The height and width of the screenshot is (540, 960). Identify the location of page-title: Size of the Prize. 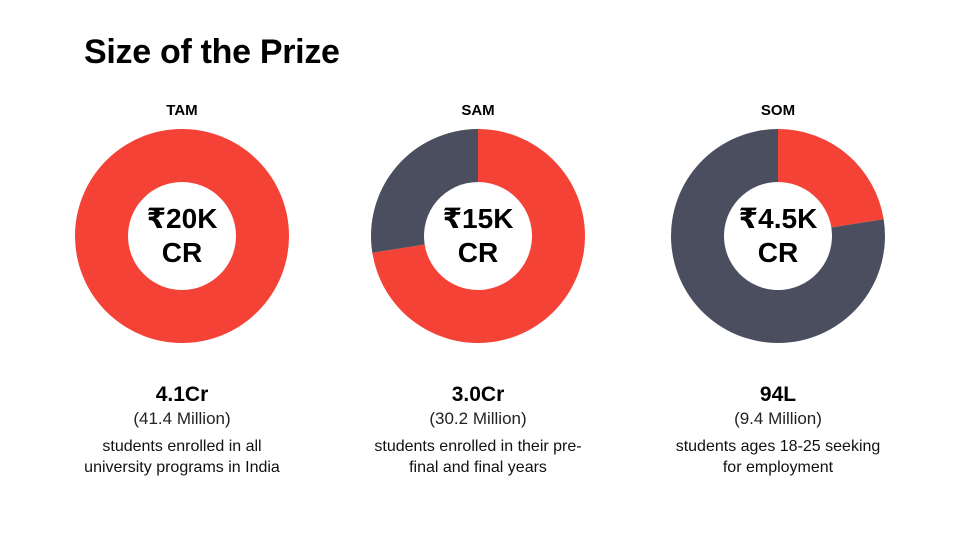
(212, 52).